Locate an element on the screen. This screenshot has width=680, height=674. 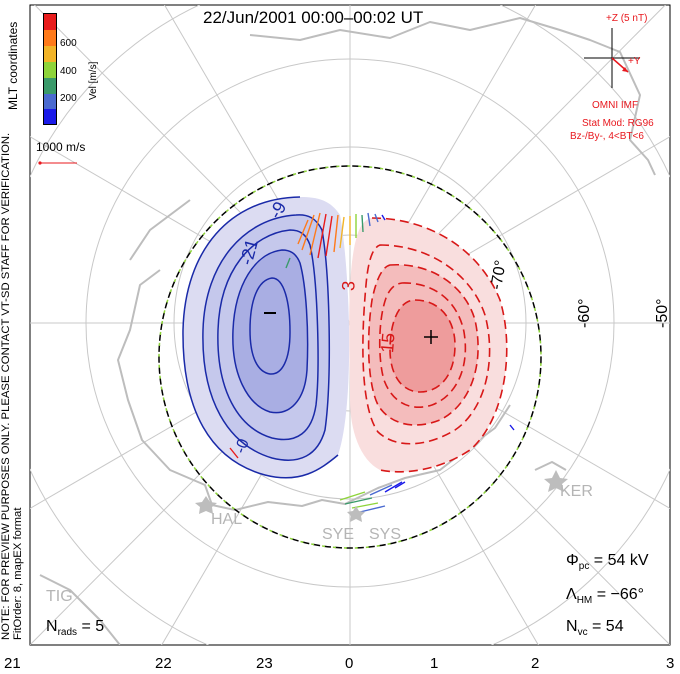
imf-dial is located at coordinates (612, 58).